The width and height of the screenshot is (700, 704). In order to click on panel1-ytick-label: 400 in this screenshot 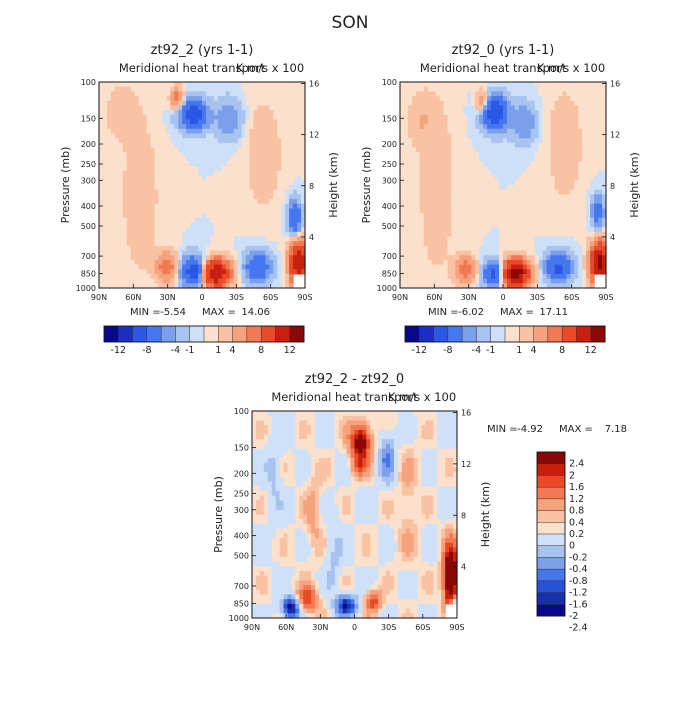, I will do `click(88, 206)`.